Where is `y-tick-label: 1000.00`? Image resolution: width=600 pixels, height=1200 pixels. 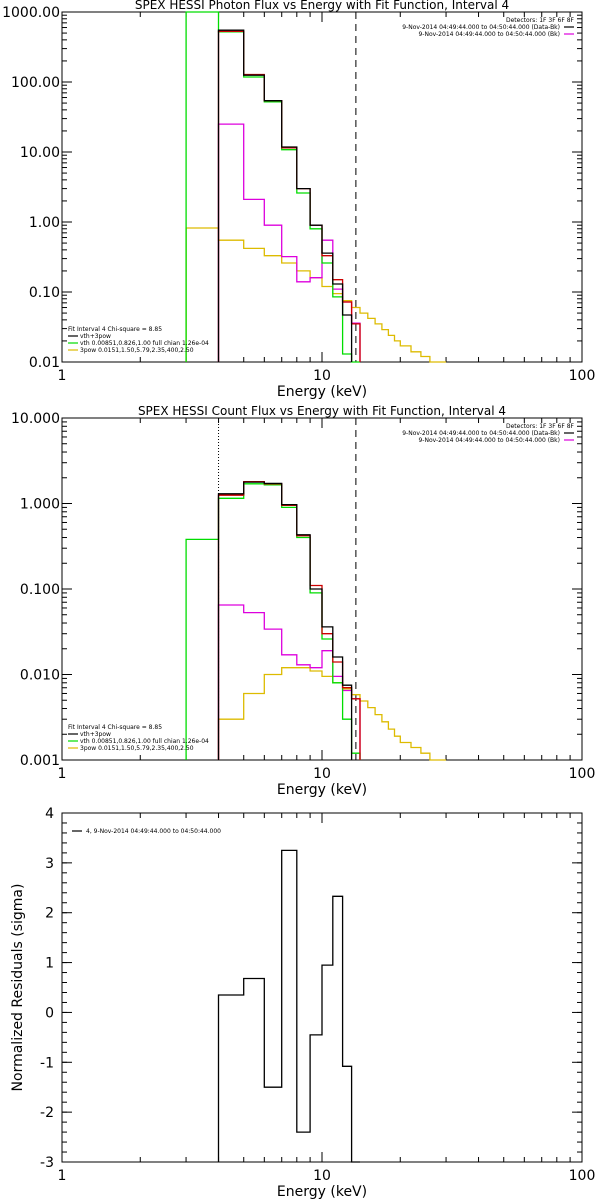
y-tick-label: 1000.00 is located at coordinates (31, 13).